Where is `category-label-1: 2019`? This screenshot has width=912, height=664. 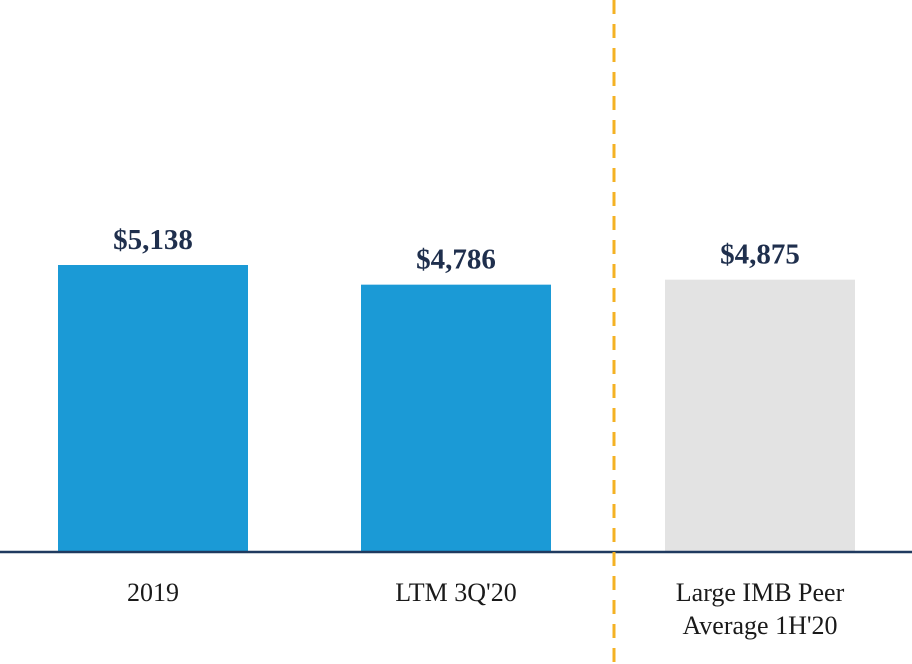
category-label-1: 2019 is located at coordinates (153, 592).